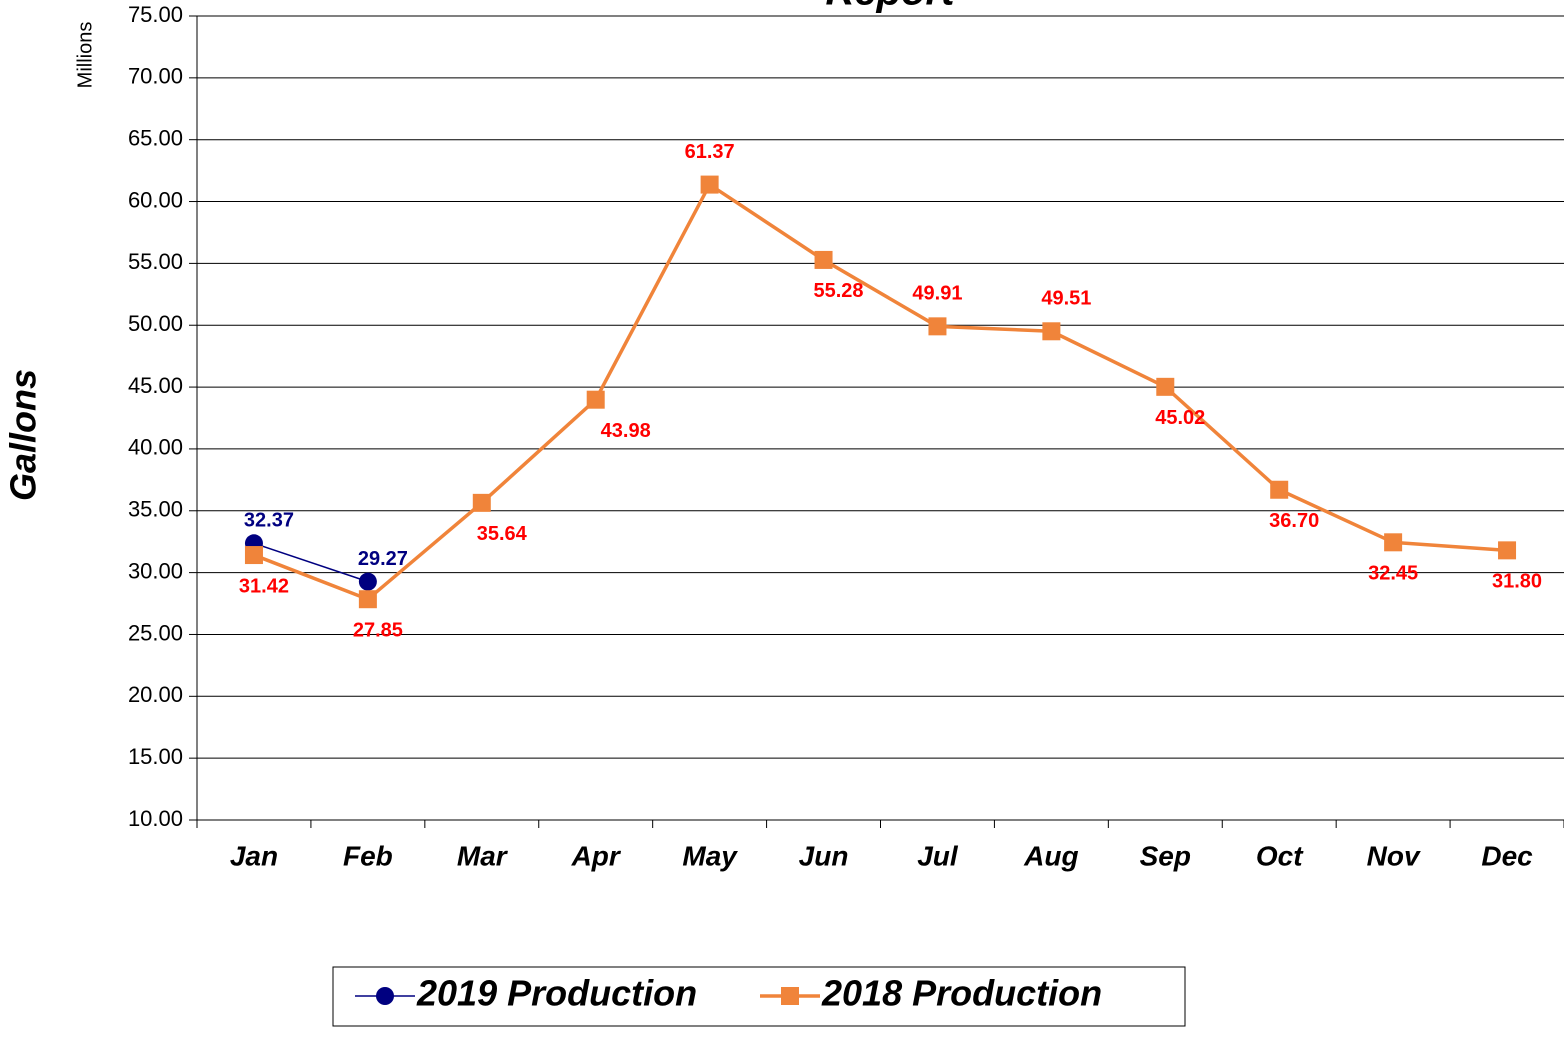 The height and width of the screenshot is (1058, 1564). Describe the element at coordinates (1280, 855) in the screenshot. I see `x-tick-label: Oct` at that location.